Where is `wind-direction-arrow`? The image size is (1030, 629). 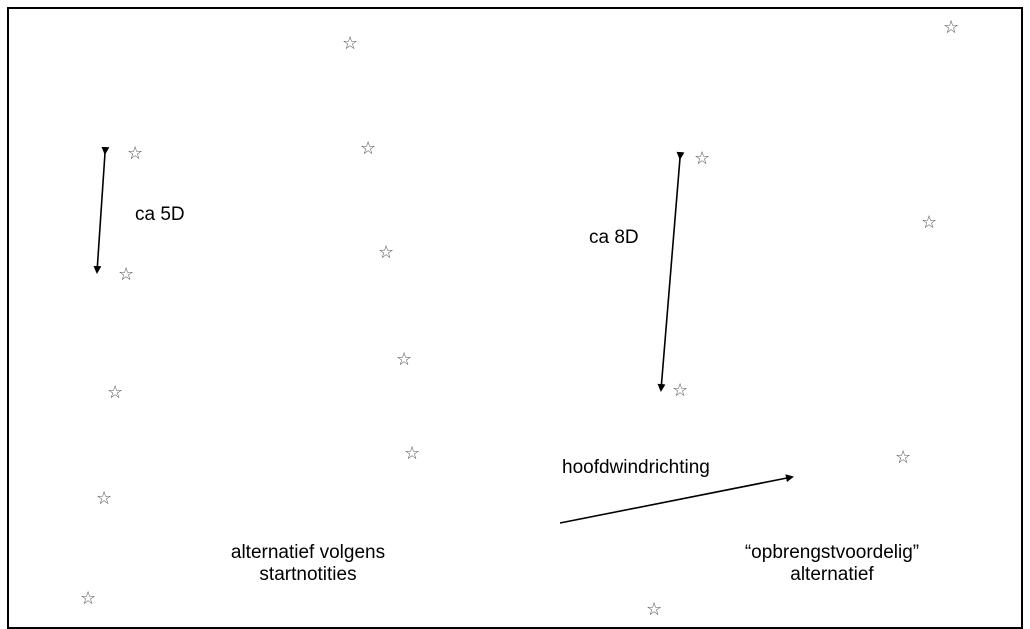 wind-direction-arrow is located at coordinates (676, 499).